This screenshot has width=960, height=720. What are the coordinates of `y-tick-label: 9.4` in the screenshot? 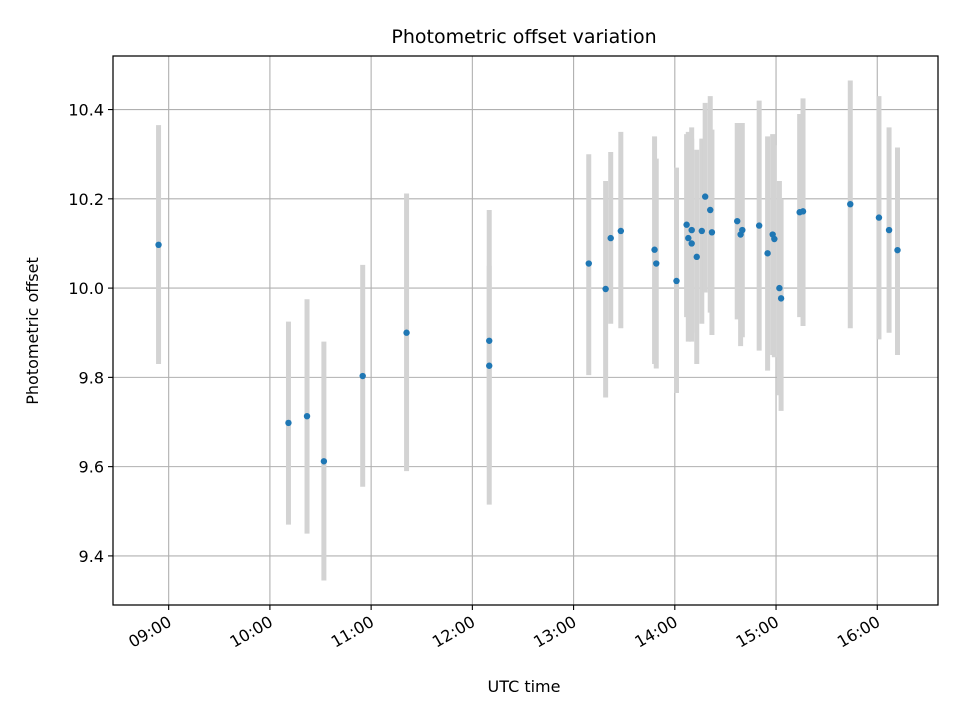 It's located at (91, 556).